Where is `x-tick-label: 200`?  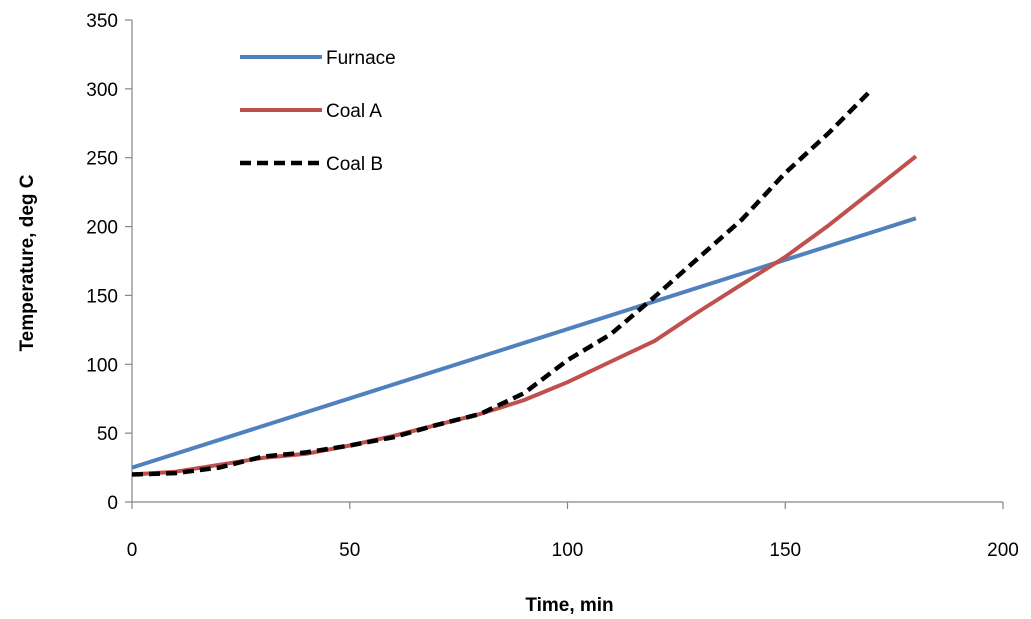 x-tick-label: 200 is located at coordinates (1003, 550).